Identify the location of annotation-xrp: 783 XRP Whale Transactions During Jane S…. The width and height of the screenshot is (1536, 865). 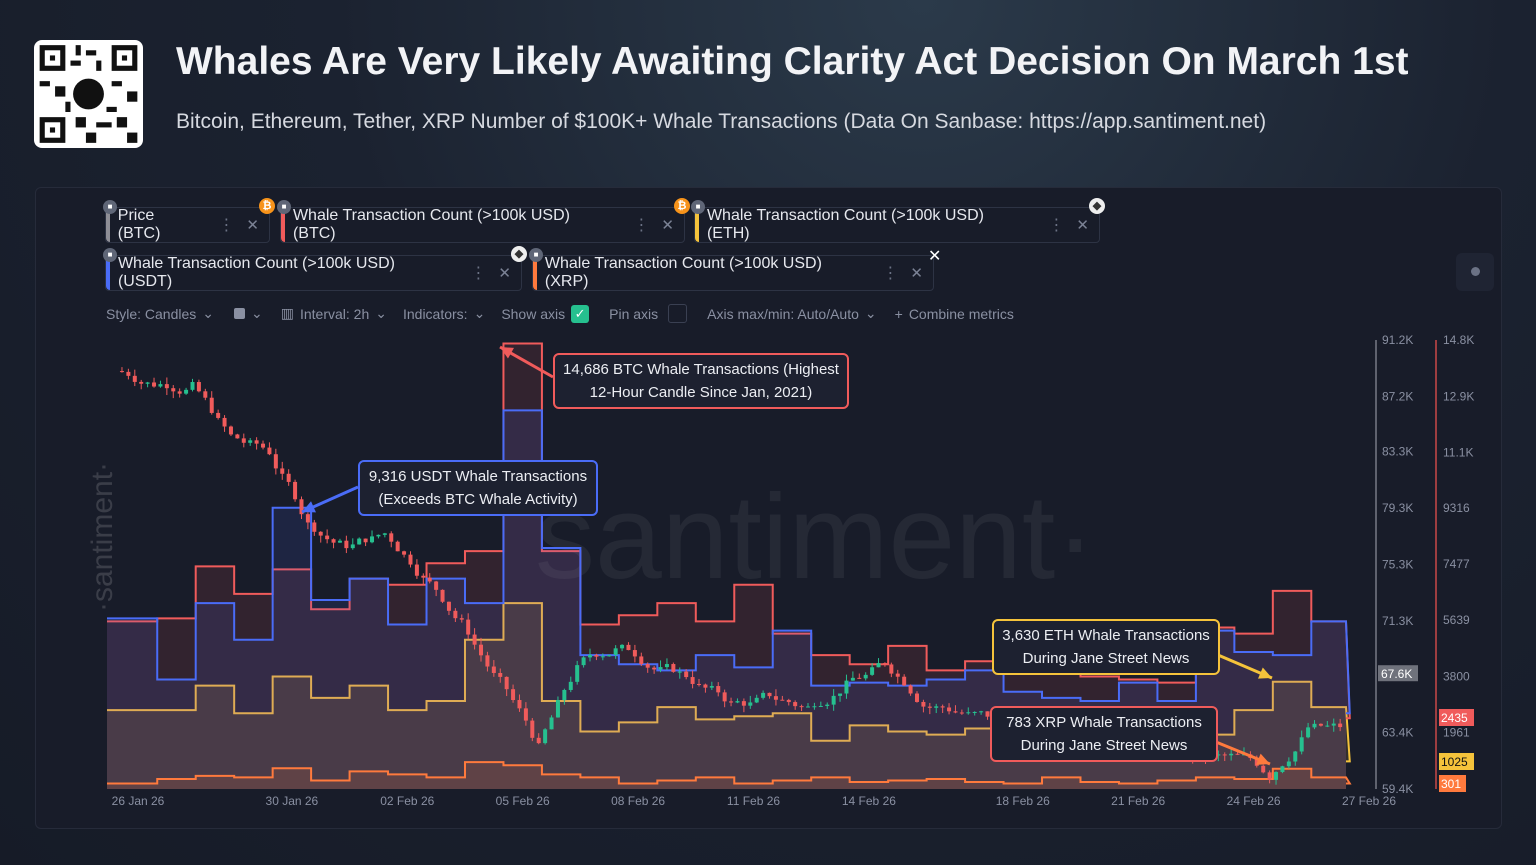
(1104, 734).